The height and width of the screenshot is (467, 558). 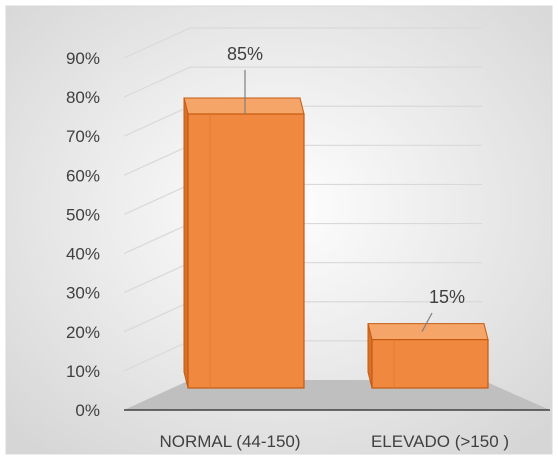 What do you see at coordinates (245, 54) in the screenshot?
I see `data-label: 85%` at bounding box center [245, 54].